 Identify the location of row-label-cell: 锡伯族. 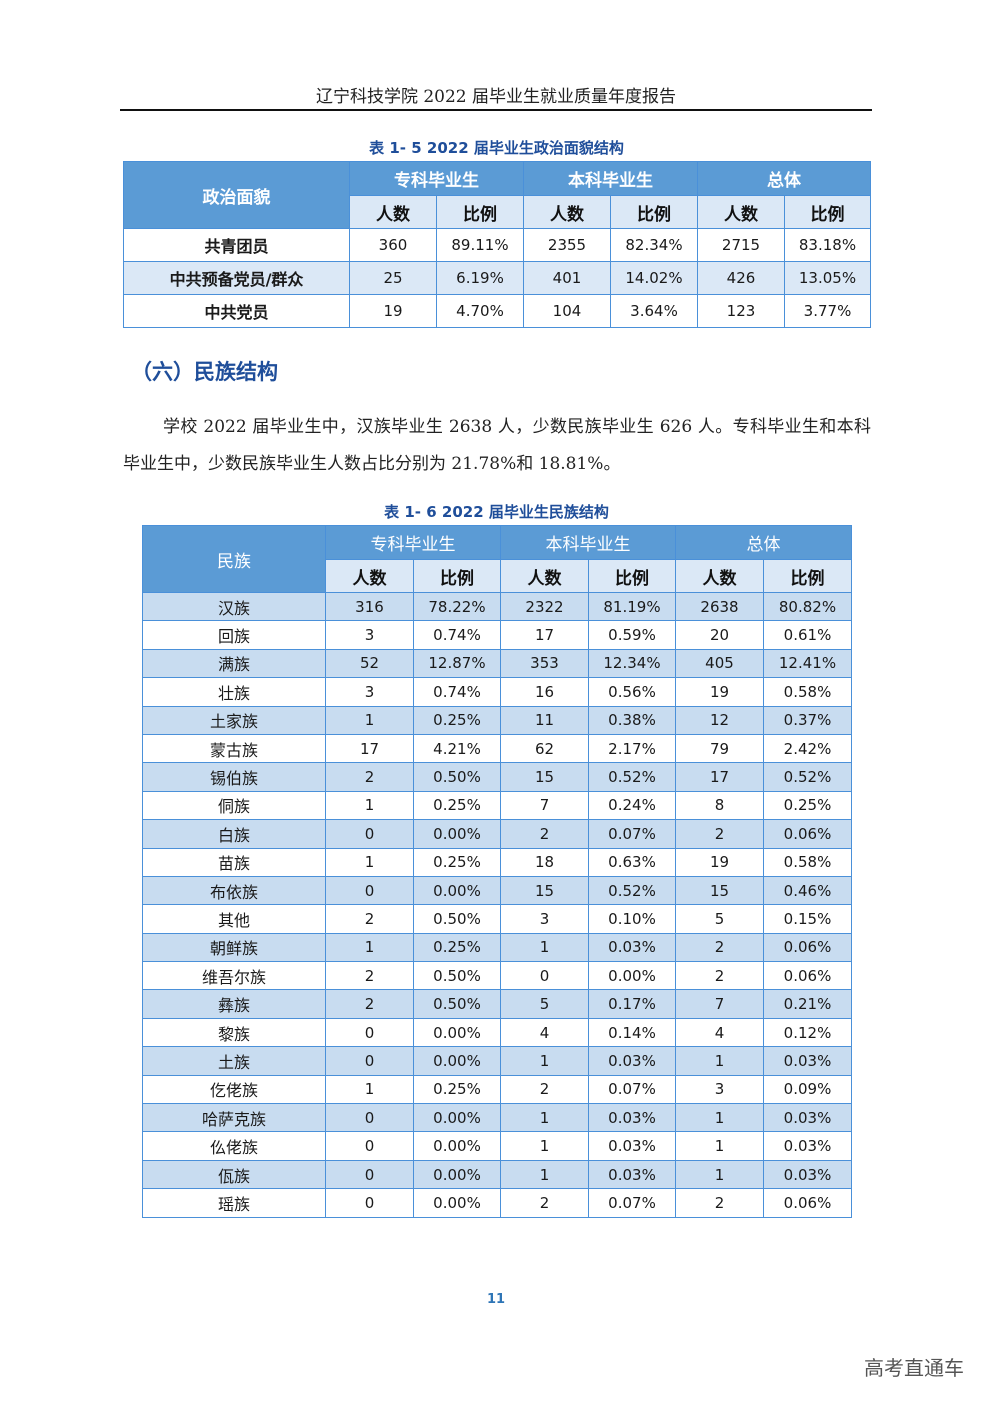
(234, 777).